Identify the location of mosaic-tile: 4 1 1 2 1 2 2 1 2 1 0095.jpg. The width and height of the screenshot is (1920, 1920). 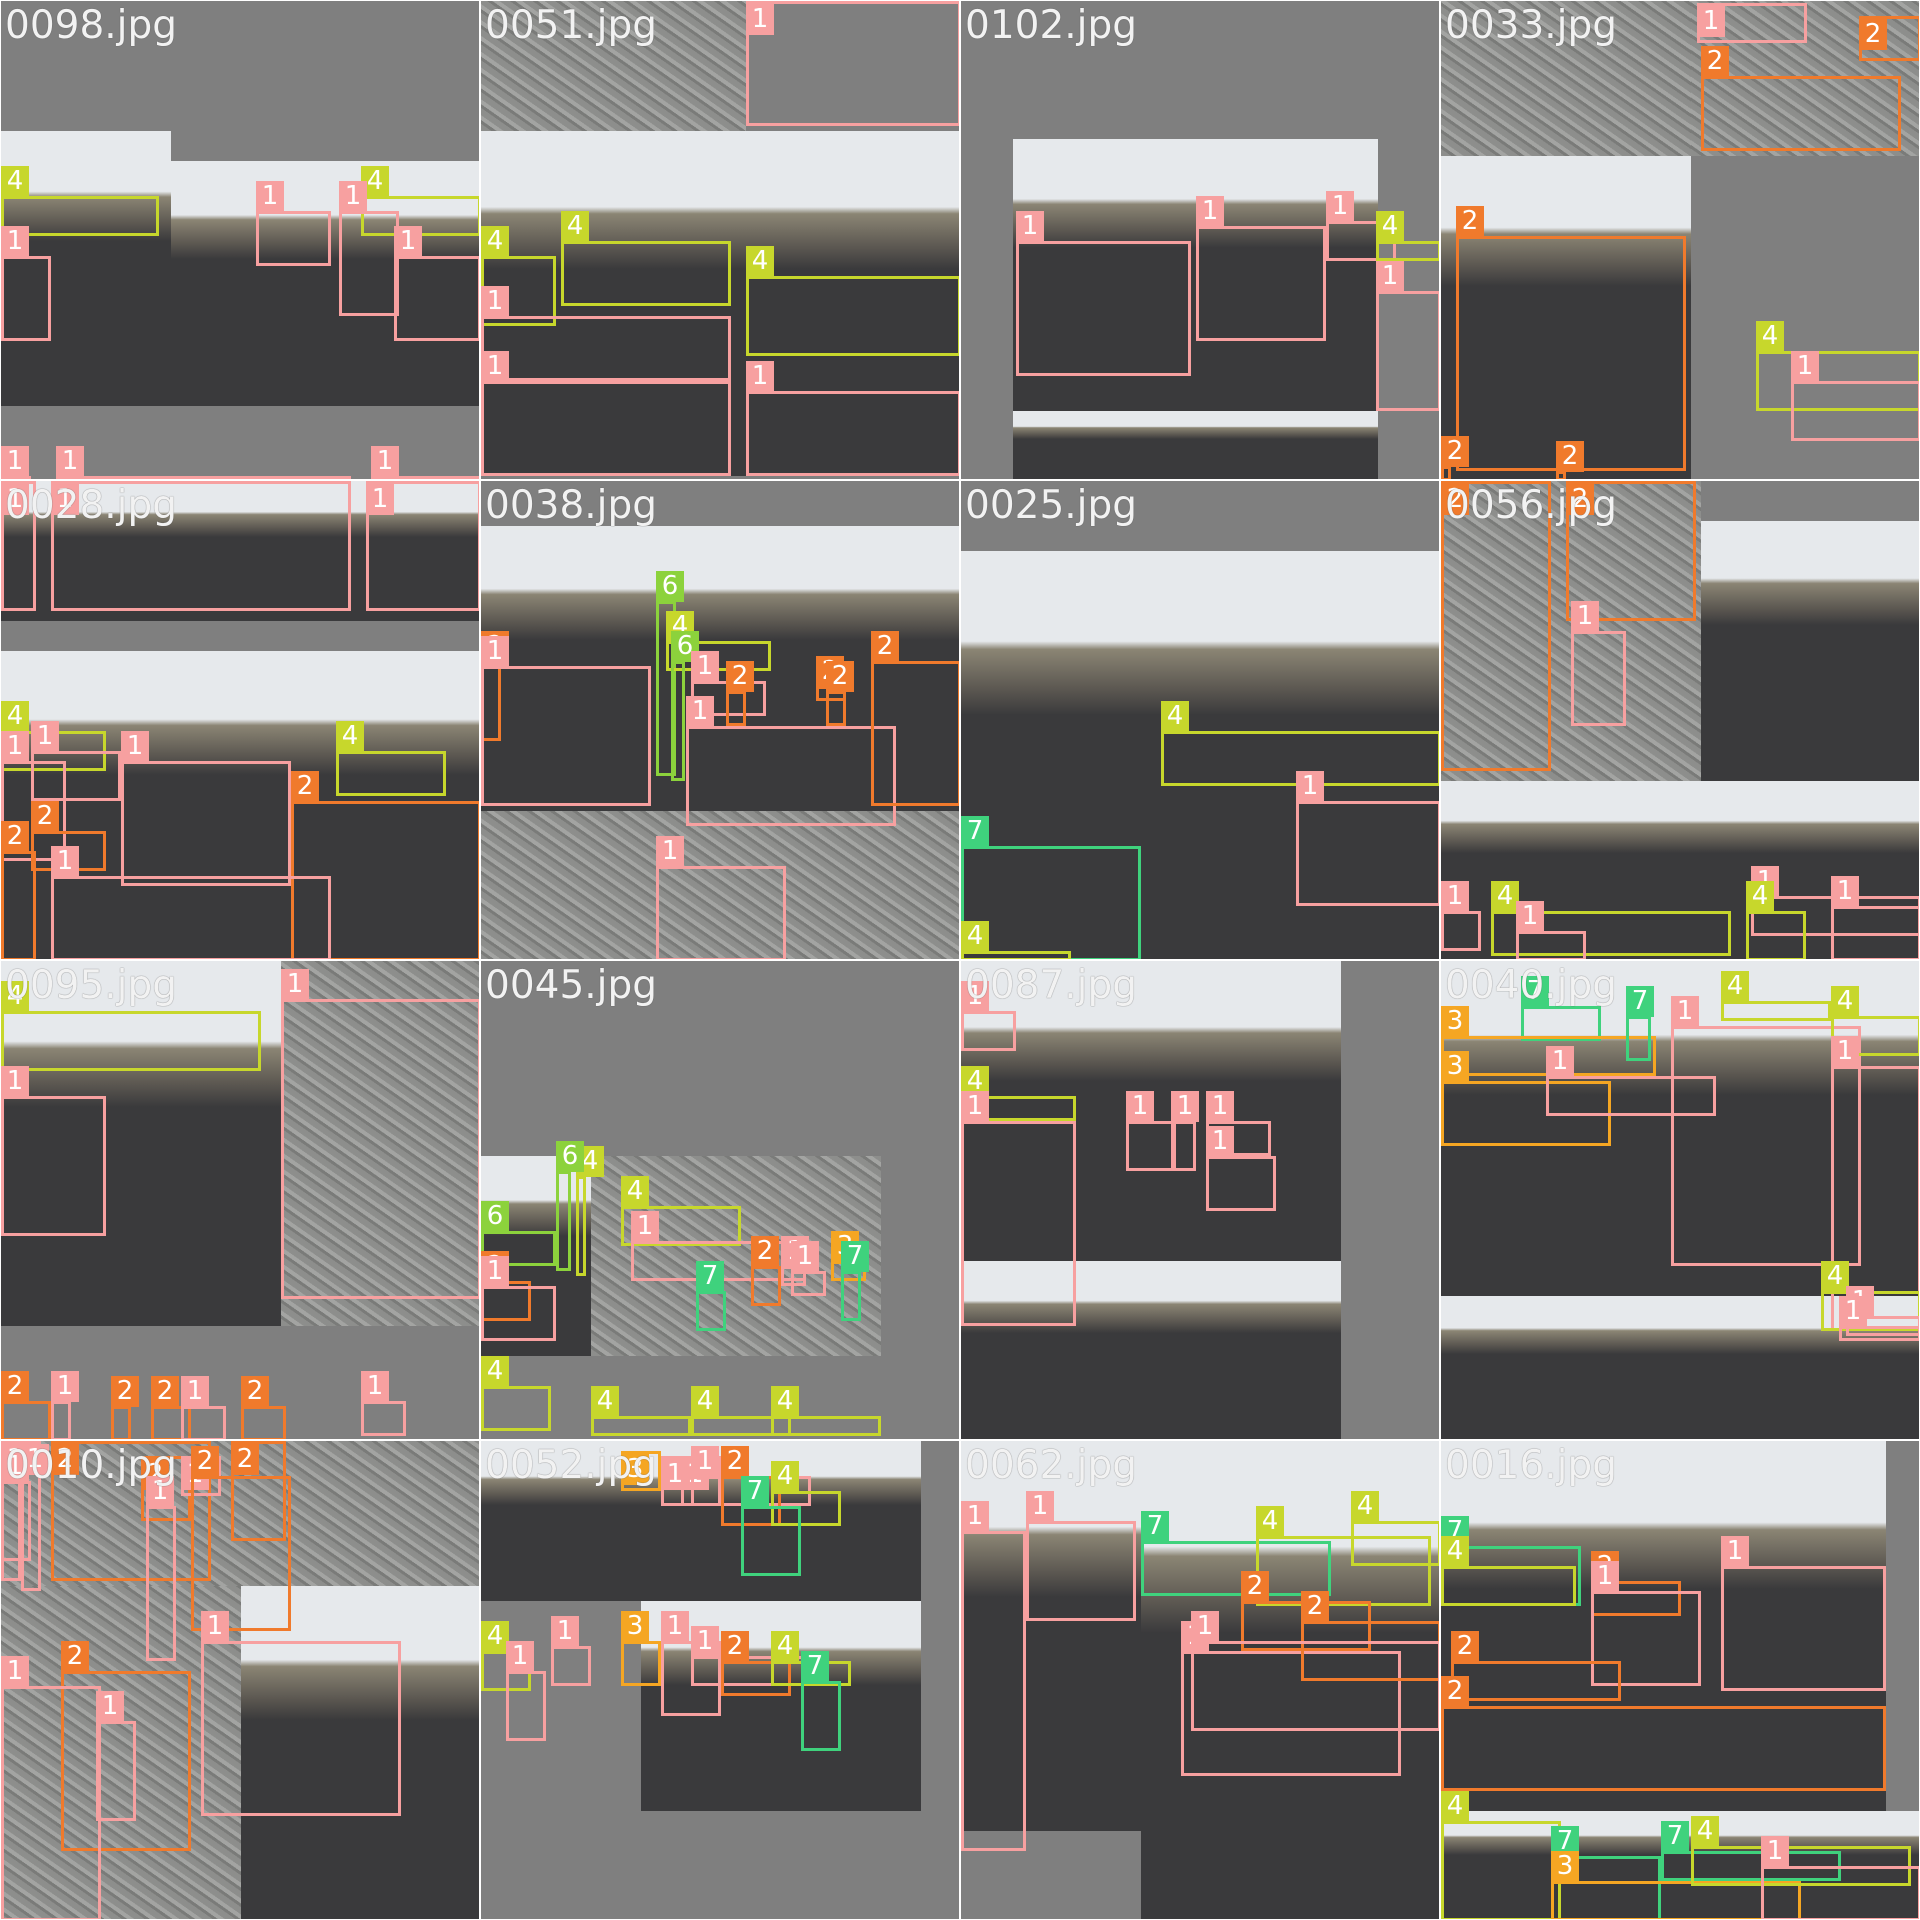
(240, 1200).